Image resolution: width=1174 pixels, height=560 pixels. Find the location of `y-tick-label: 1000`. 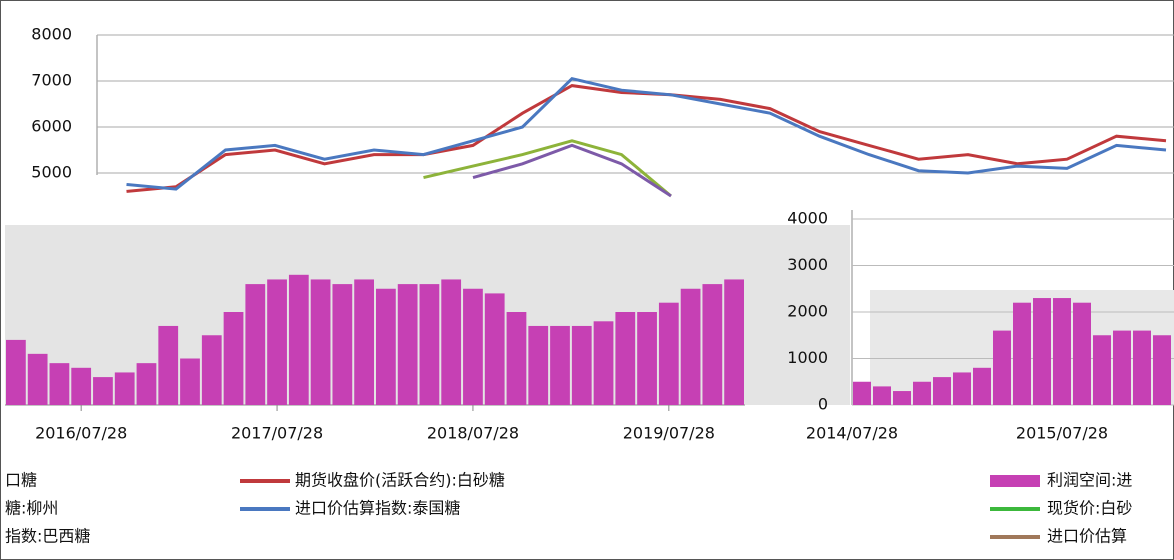

y-tick-label: 1000 is located at coordinates (807, 357).